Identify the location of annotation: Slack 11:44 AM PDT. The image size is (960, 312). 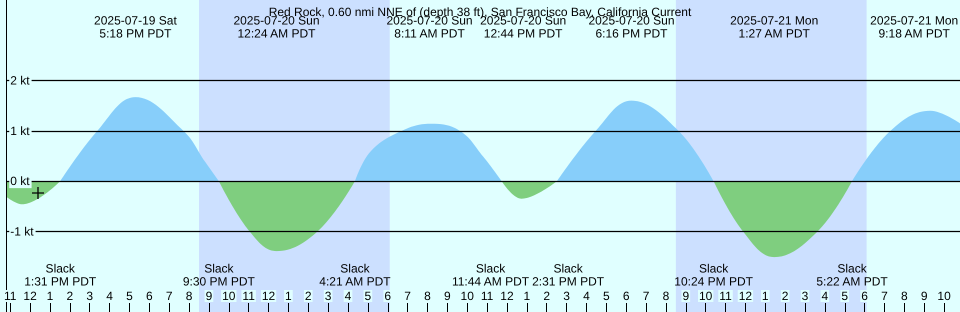
(491, 275).